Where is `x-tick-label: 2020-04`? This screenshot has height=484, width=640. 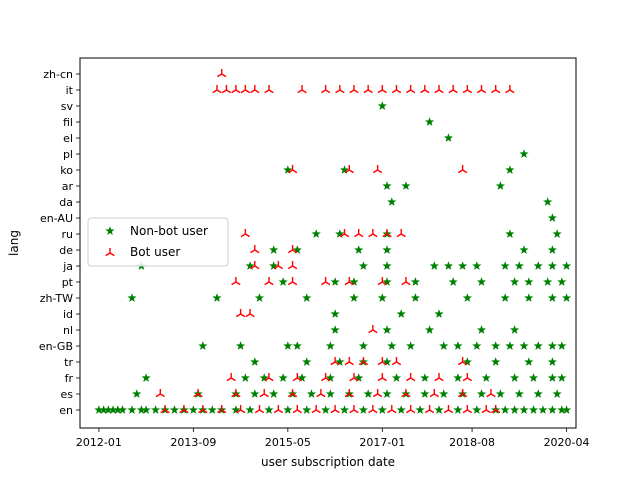 x-tick-label: 2020-04 is located at coordinates (567, 442).